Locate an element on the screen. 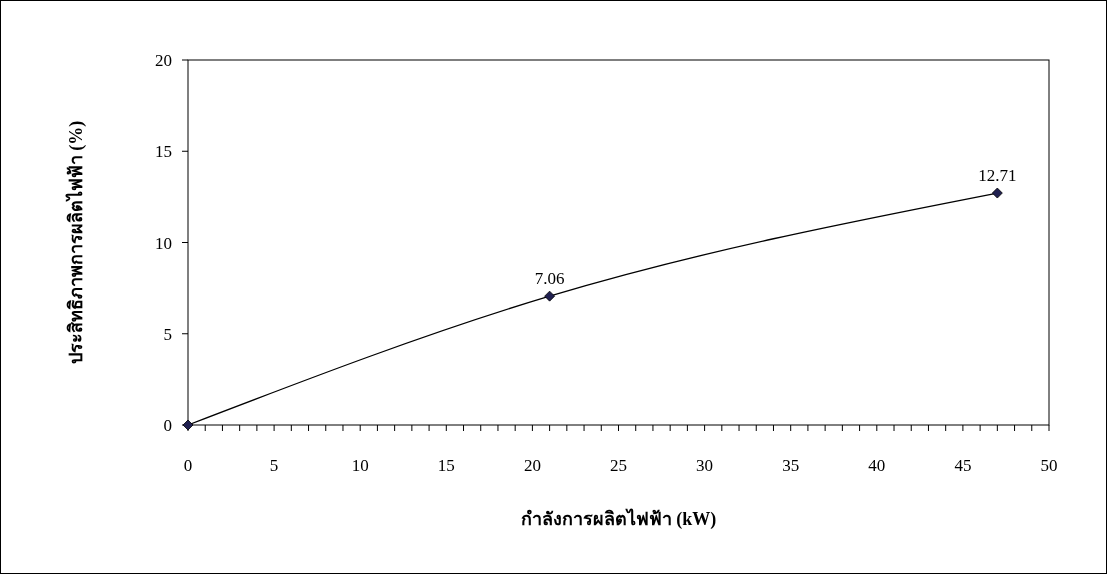 The width and height of the screenshot is (1107, 574). x-tick-label: 35 is located at coordinates (791, 465).